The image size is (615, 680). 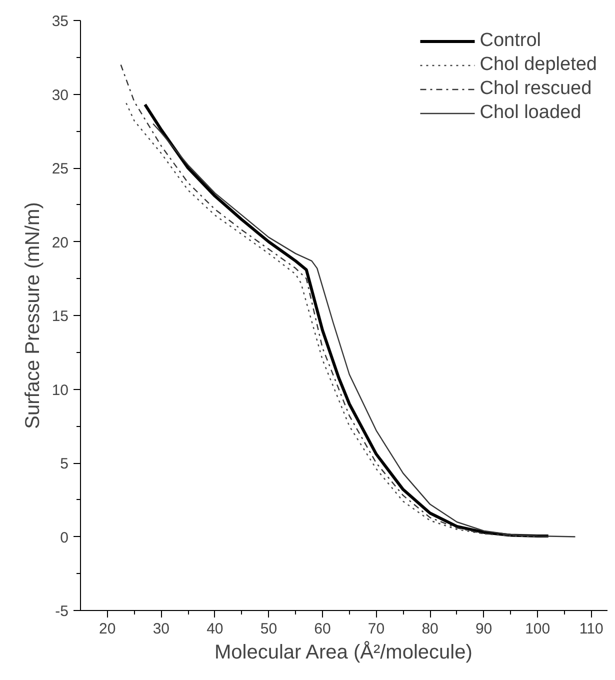 What do you see at coordinates (161, 629) in the screenshot?
I see `x-tick-label: 30` at bounding box center [161, 629].